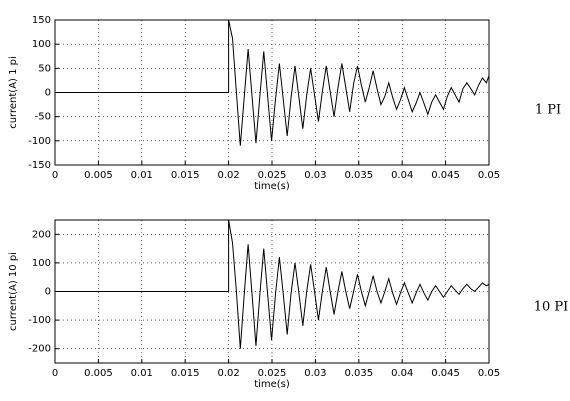  I want to click on y-tick-label: 200, so click(41, 234).